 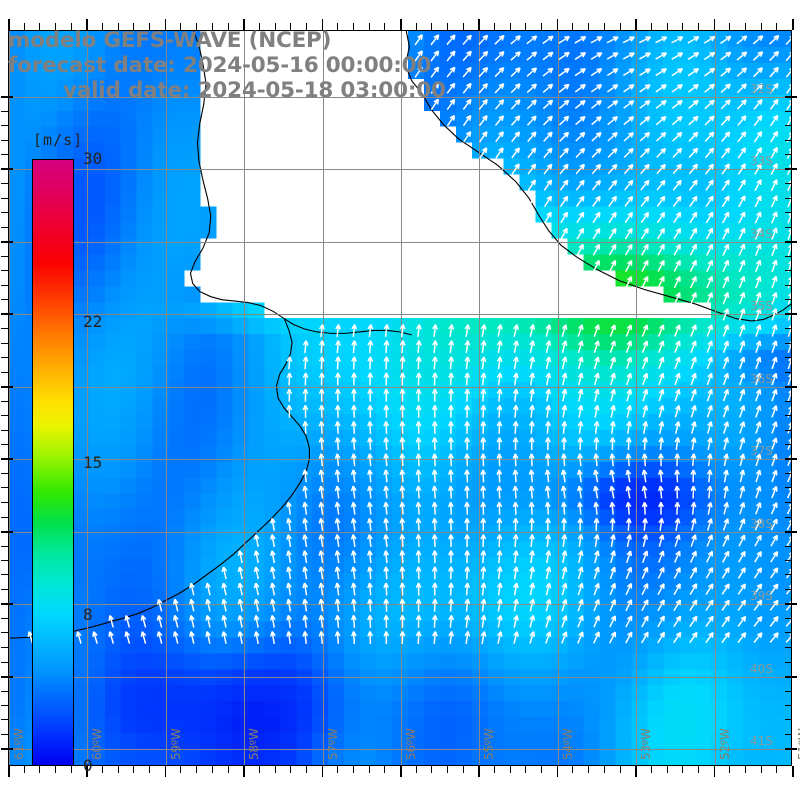 I want to click on latitude-label: 32S, so click(x=761, y=89).